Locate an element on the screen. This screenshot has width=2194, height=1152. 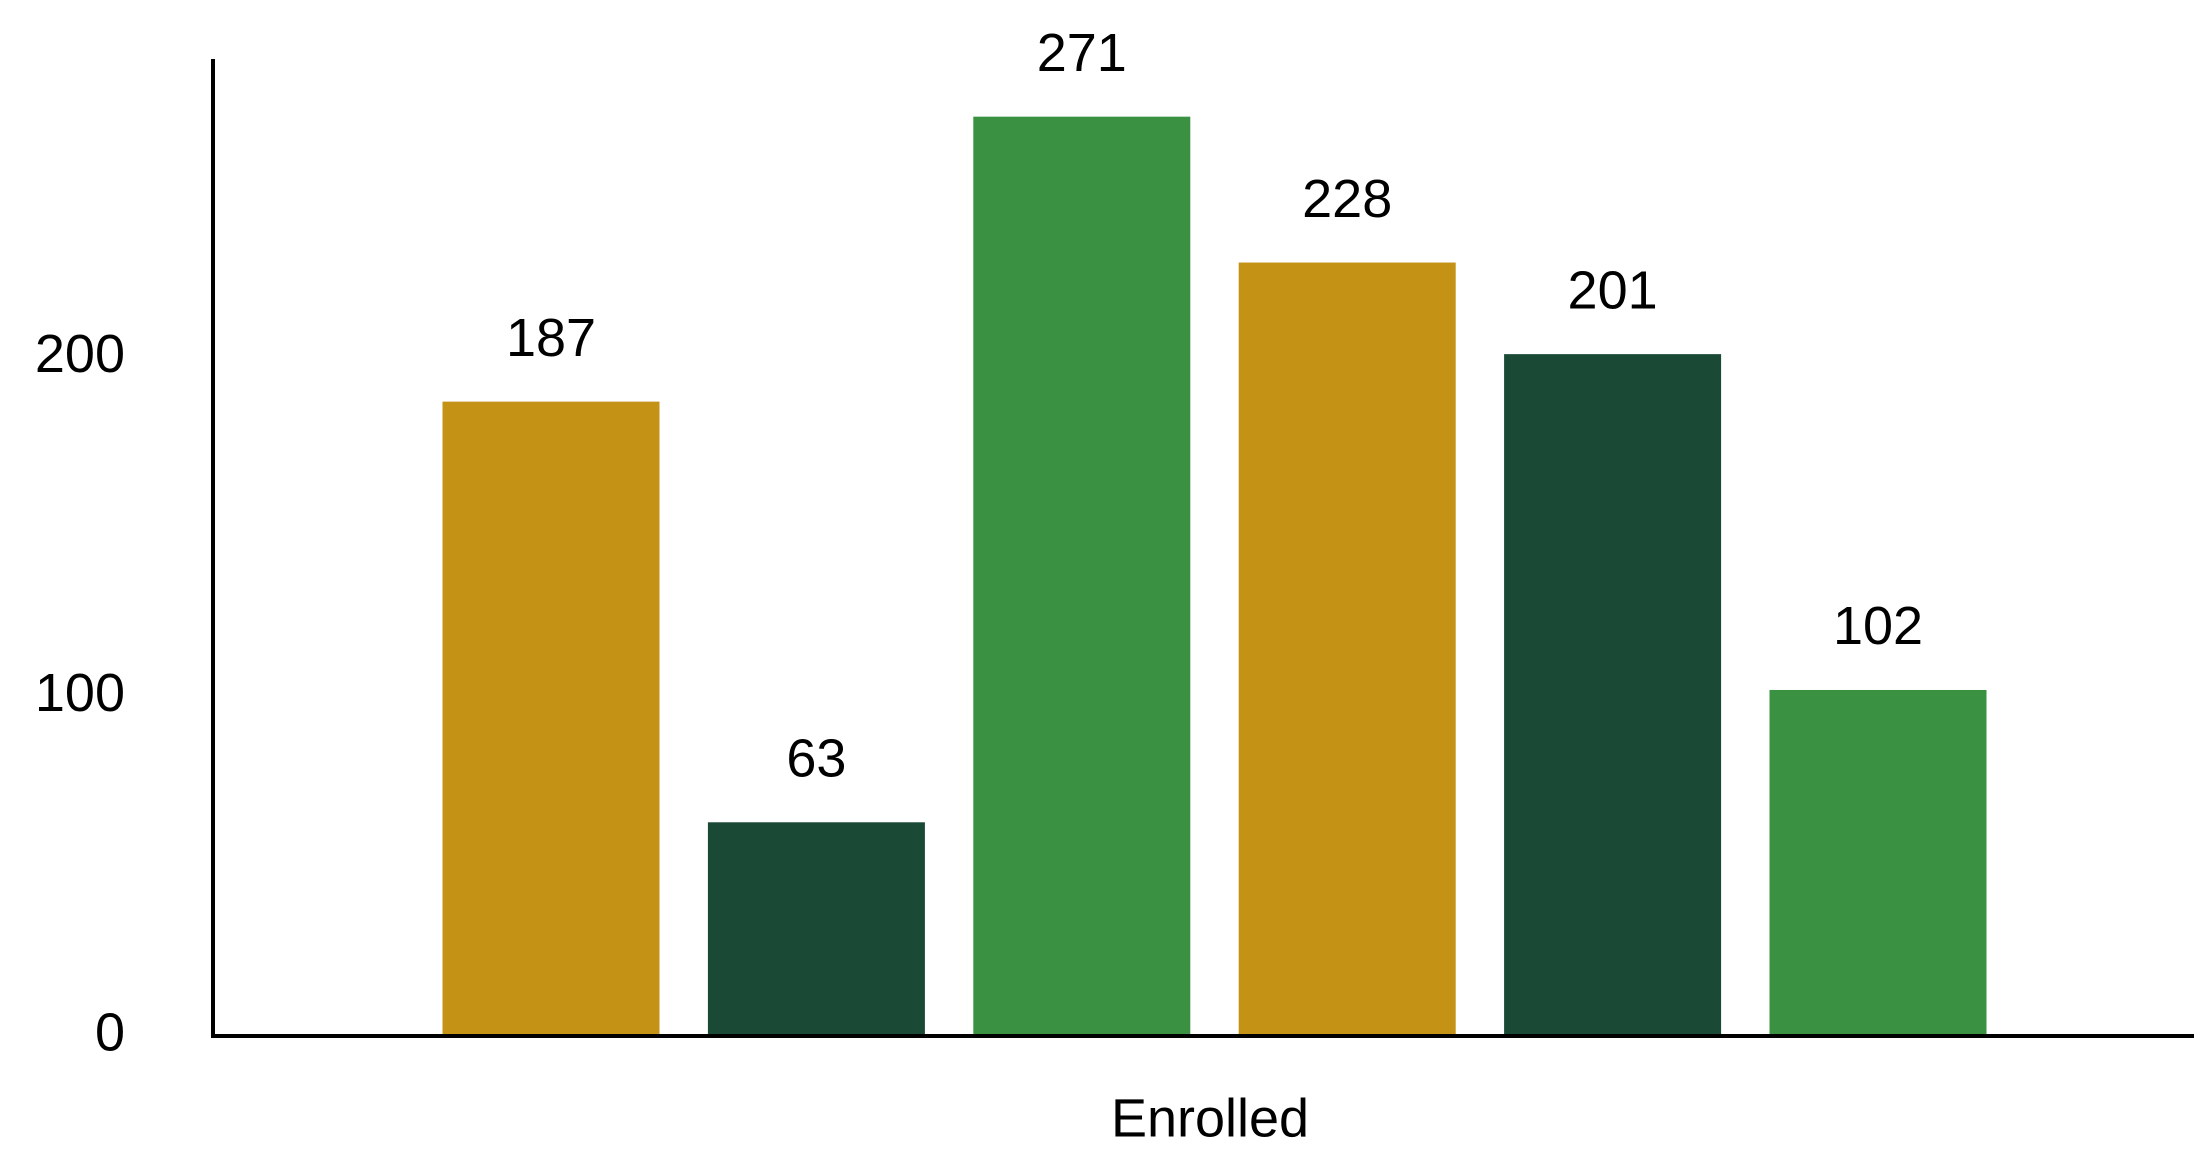
value-label: 63 is located at coordinates (816, 759).